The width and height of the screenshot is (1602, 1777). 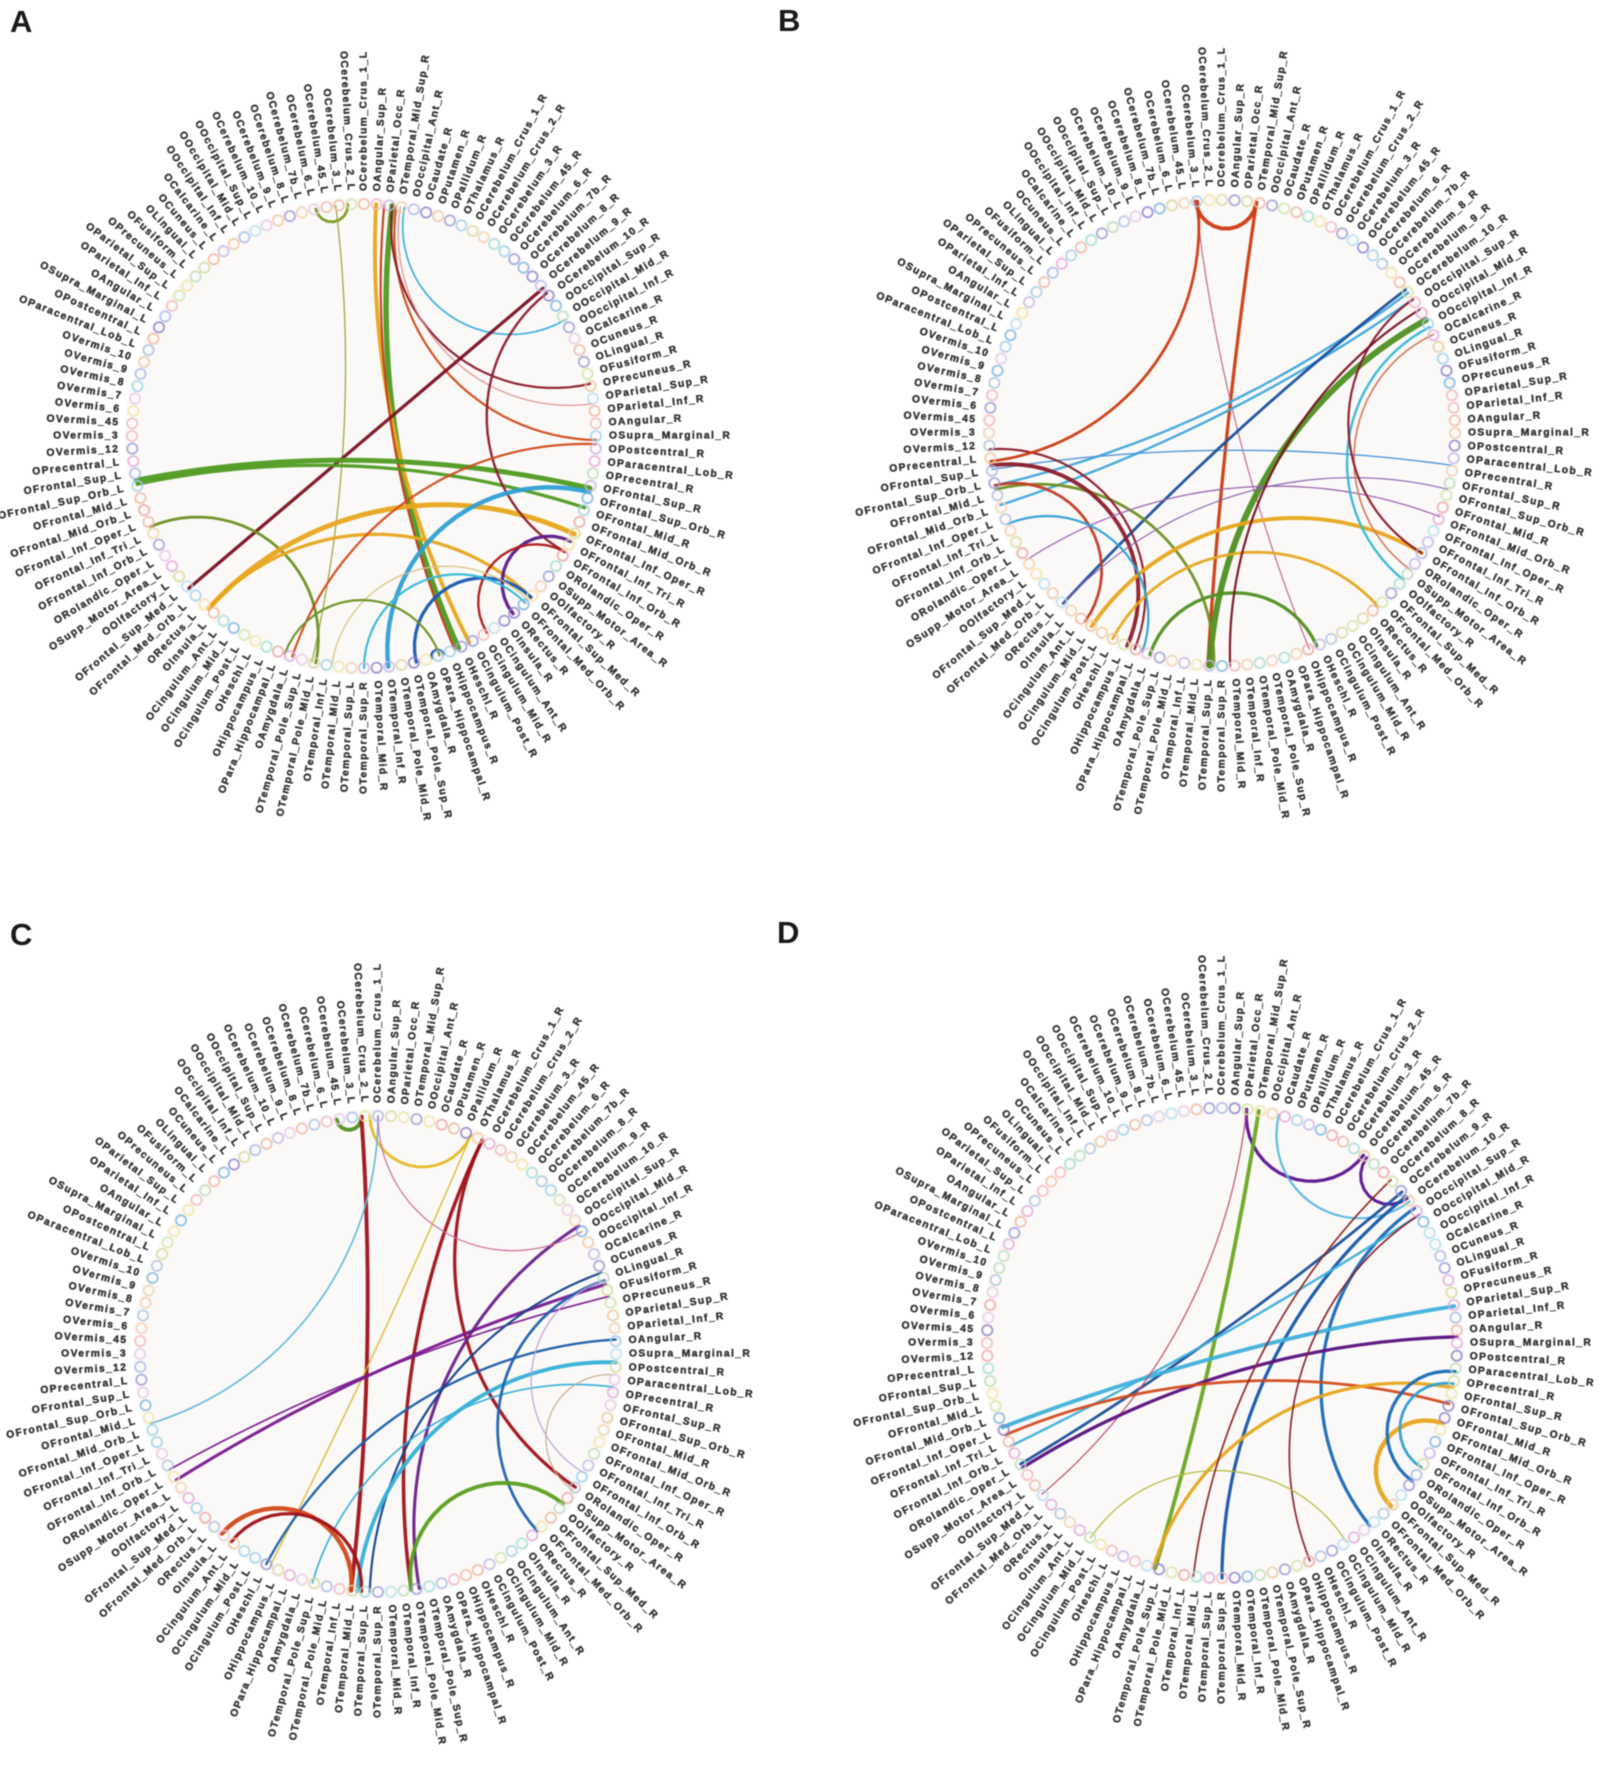 I want to click on svg-text: C, so click(x=21, y=934).